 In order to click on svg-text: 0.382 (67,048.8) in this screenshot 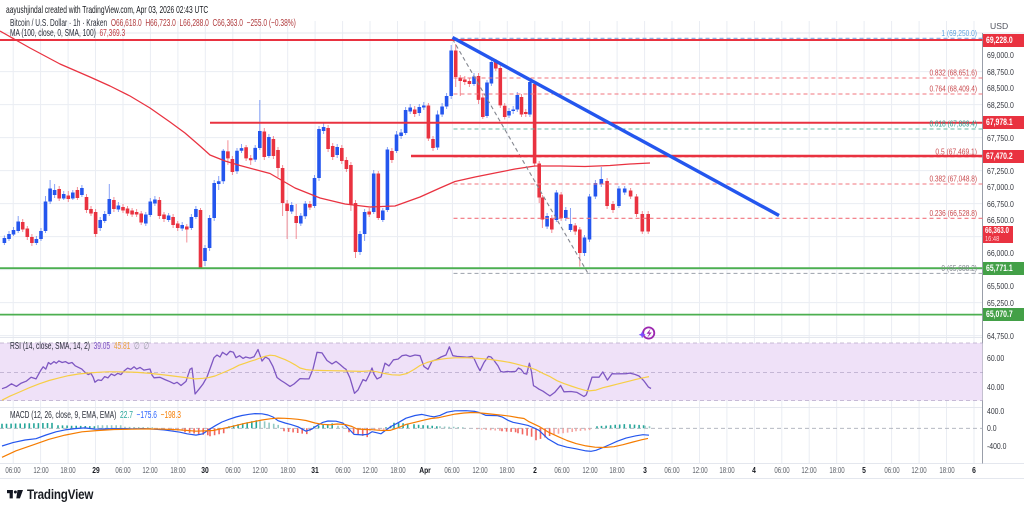, I will do `click(954, 179)`.